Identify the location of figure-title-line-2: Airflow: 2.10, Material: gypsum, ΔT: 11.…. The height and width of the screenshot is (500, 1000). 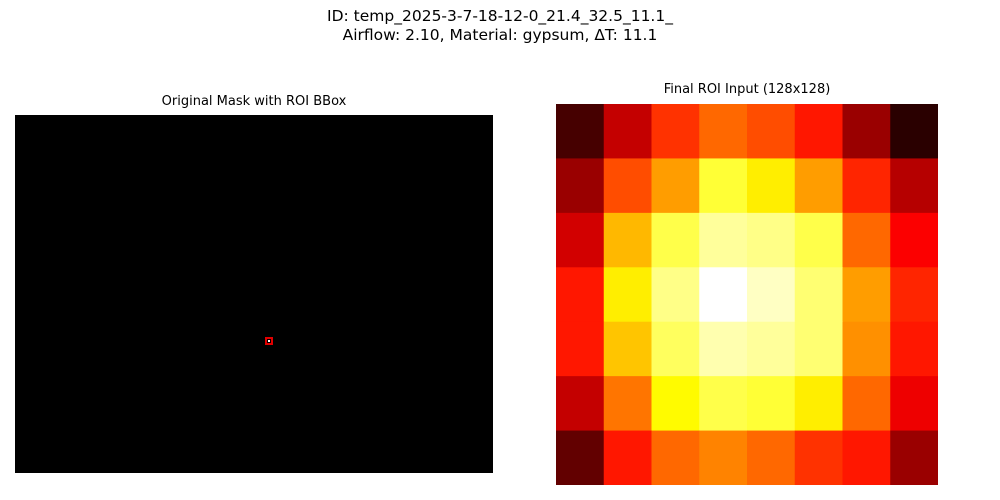
(500, 35).